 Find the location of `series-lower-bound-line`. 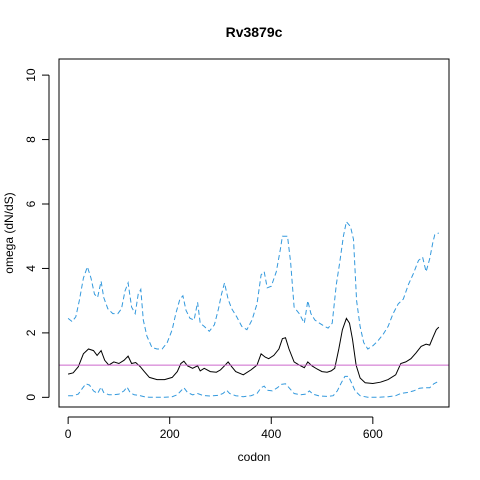

series-lower-bound-line is located at coordinates (254, 386).